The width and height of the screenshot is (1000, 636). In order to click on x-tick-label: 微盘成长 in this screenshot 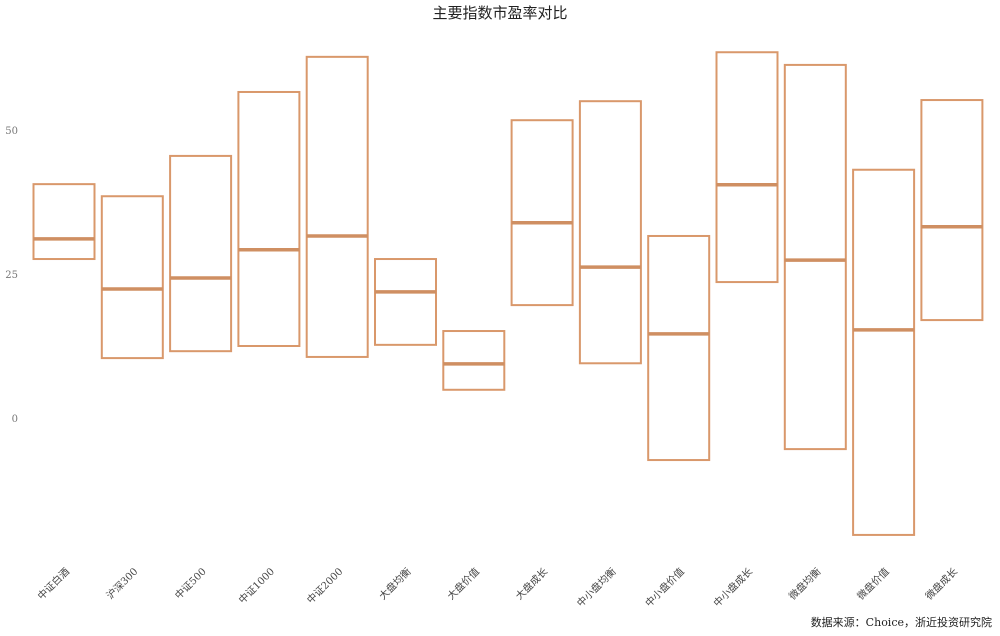, I will do `click(941, 583)`.